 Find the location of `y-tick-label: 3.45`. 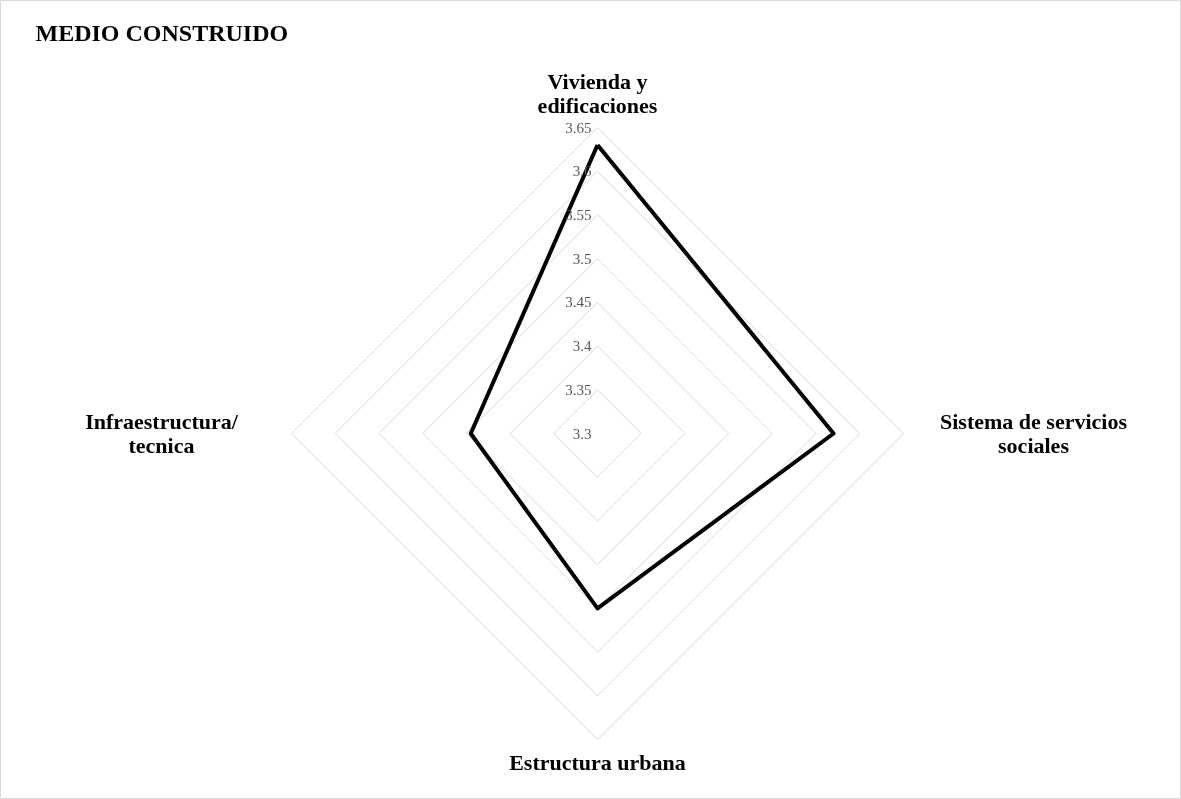

y-tick-label: 3.45 is located at coordinates (578, 302).